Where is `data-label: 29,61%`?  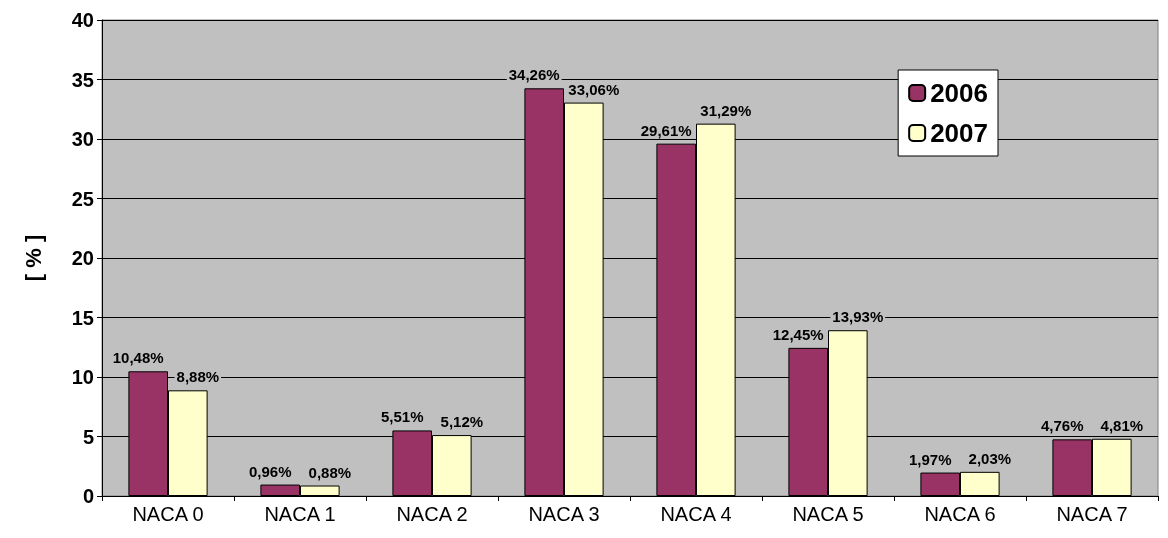 data-label: 29,61% is located at coordinates (666, 130).